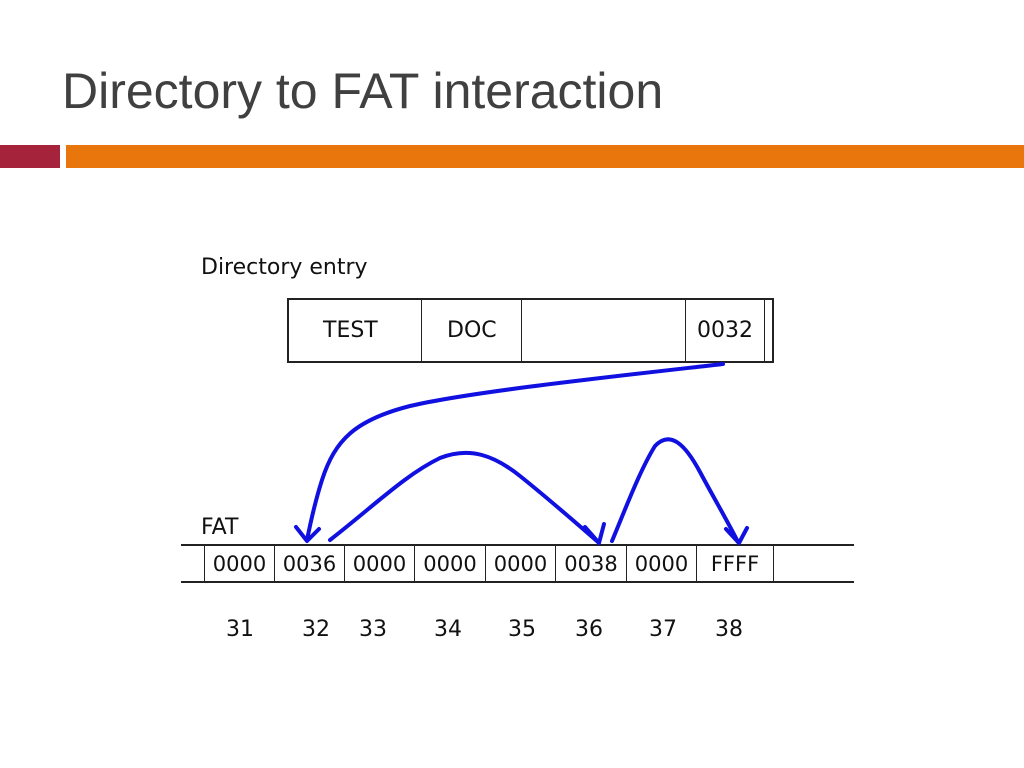  I want to click on entry-end-field, so click(769, 330).